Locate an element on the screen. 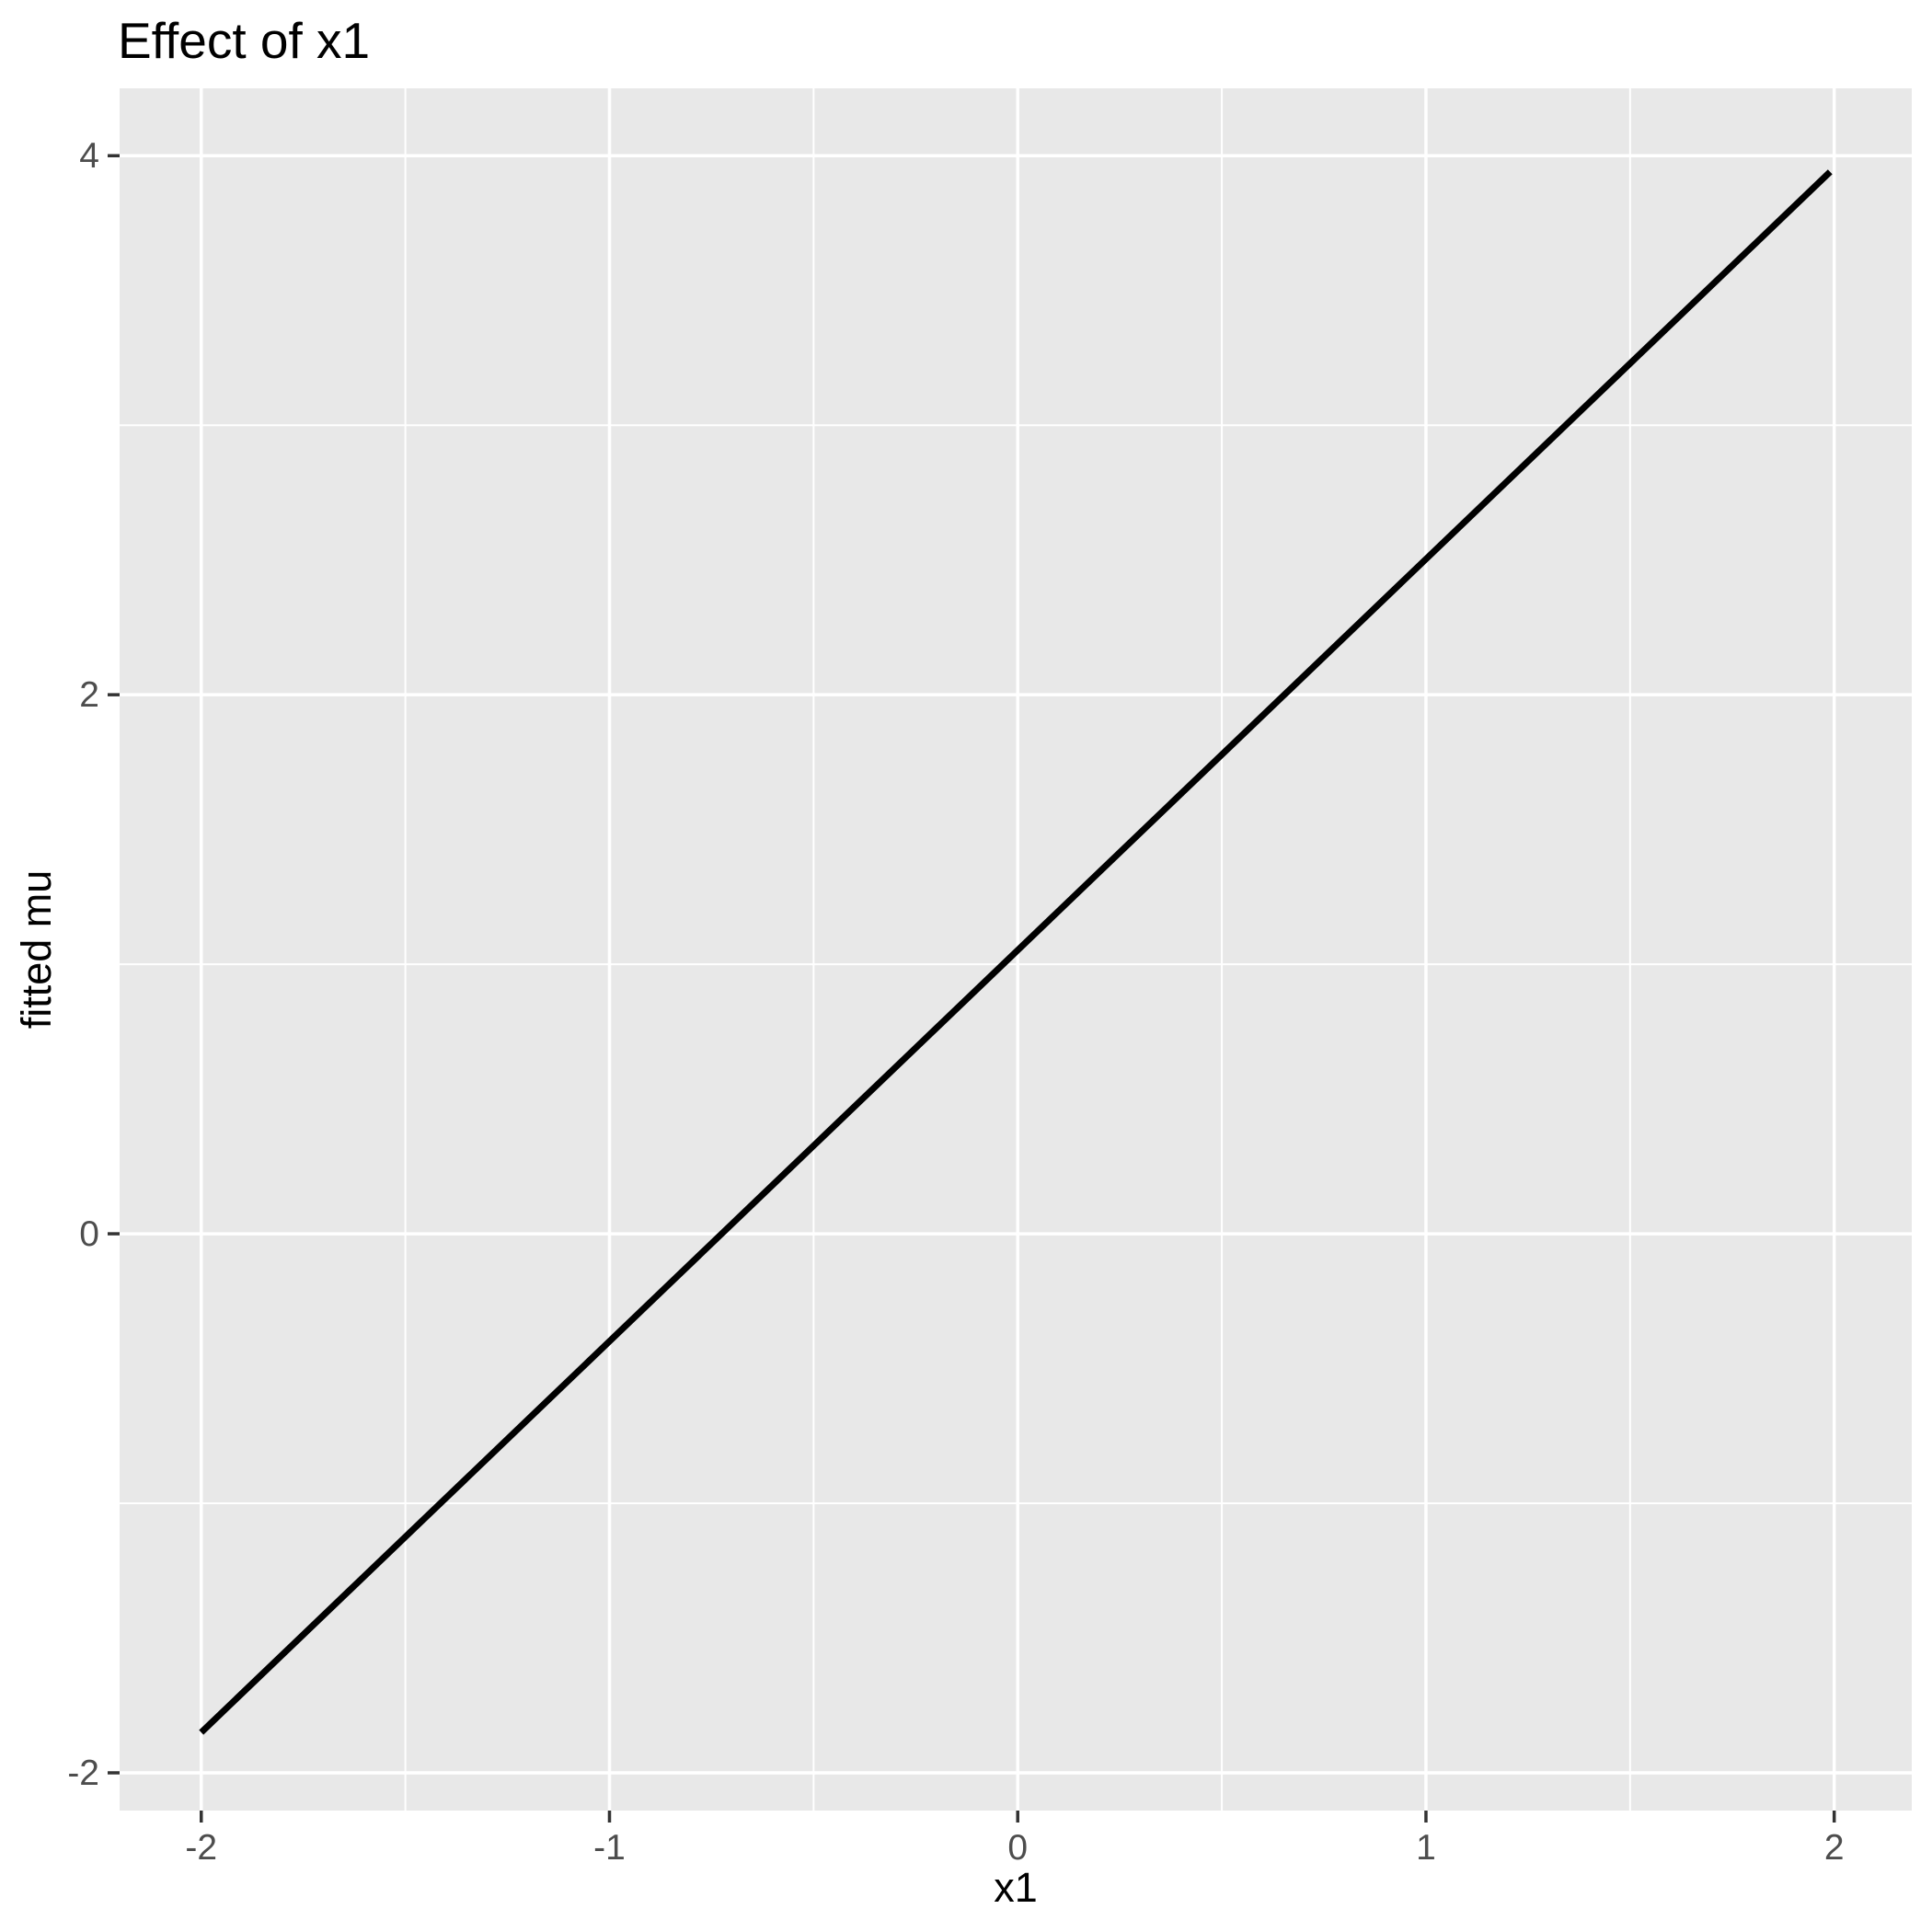 This screenshot has width=1932, height=1932. x-tick-label: 0 is located at coordinates (1018, 1848).